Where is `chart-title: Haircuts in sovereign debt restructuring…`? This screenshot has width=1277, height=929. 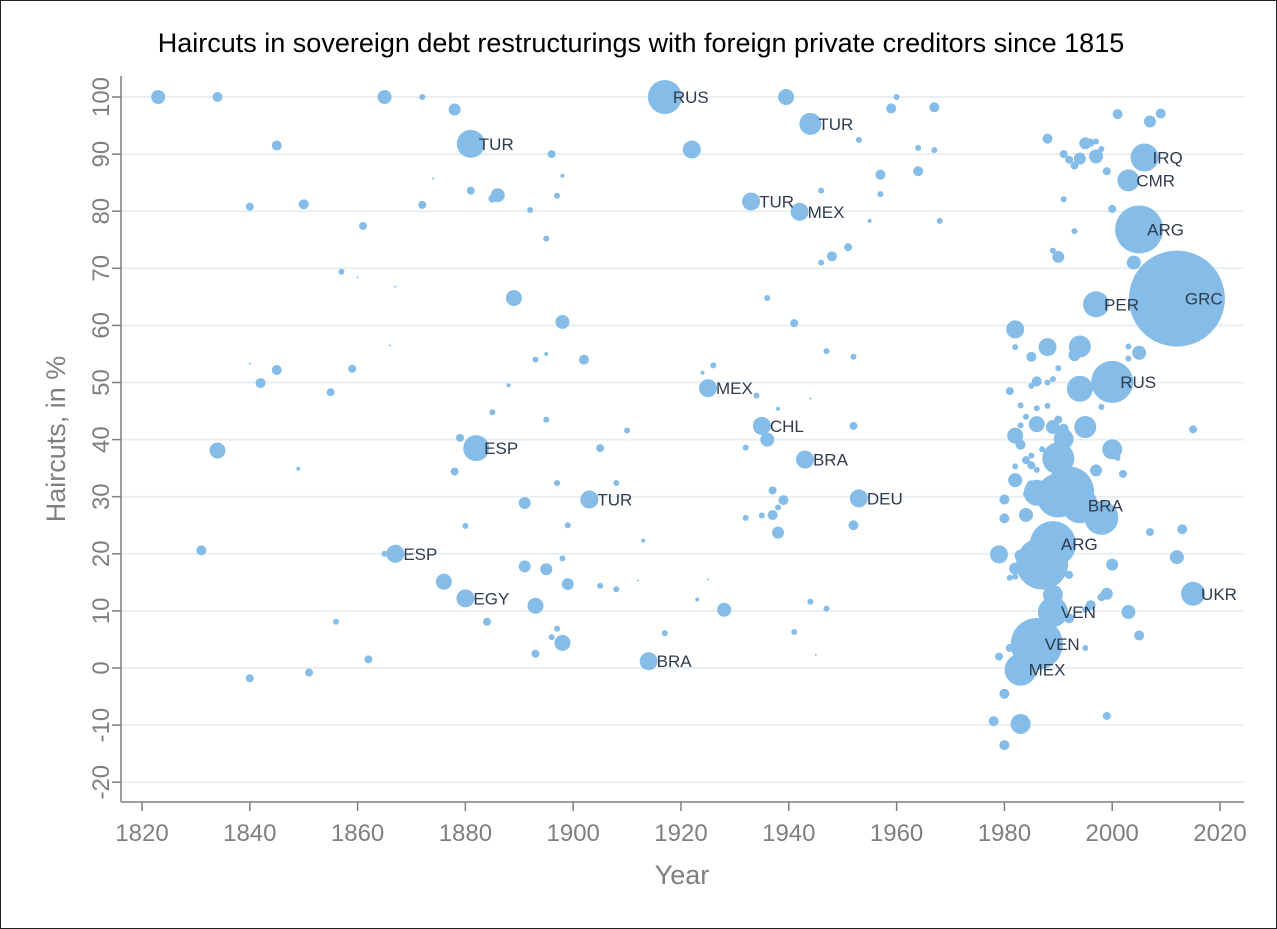 chart-title: Haircuts in sovereign debt restructuring… is located at coordinates (641, 43).